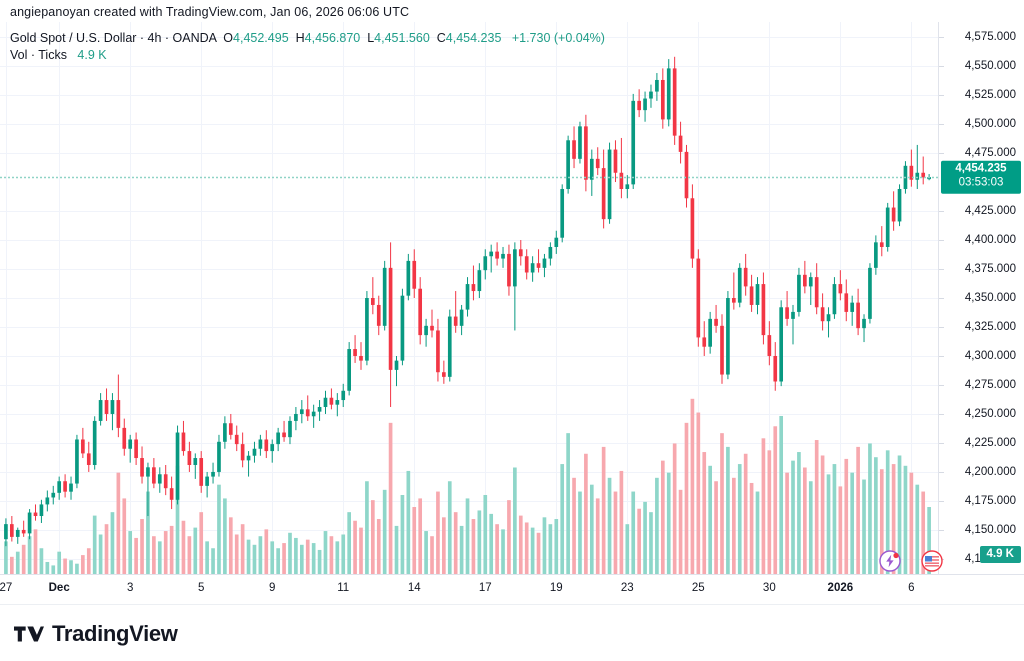 The image size is (1024, 661). Describe the element at coordinates (201, 588) in the screenshot. I see `time-tick-label: 5` at that location.